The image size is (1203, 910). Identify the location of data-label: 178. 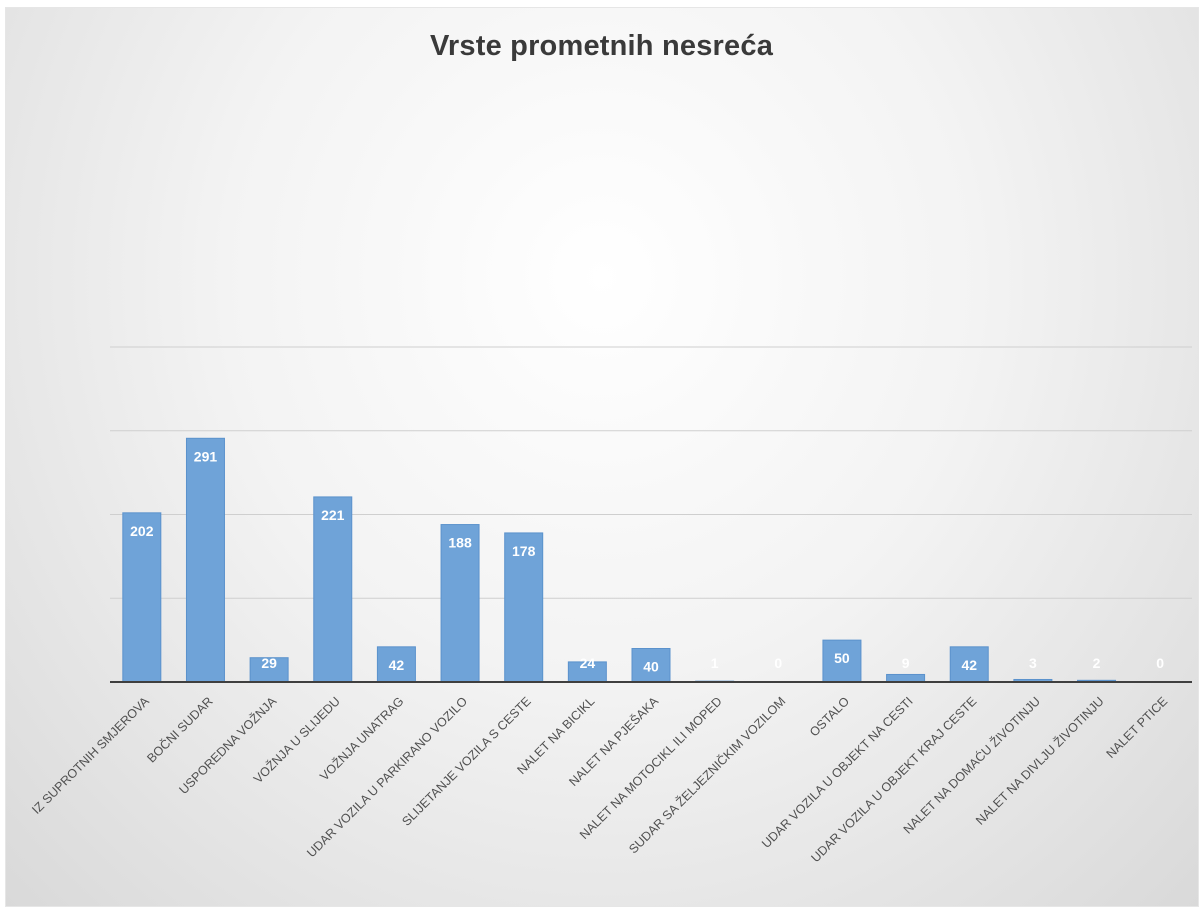
(524, 551).